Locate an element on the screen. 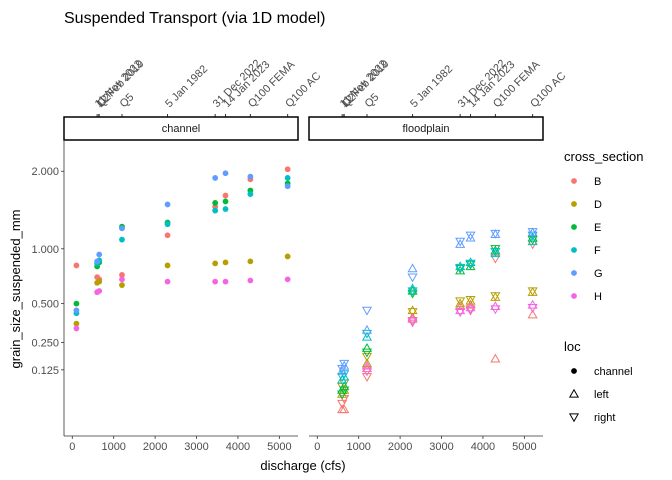 Image resolution: width=672 pixels, height=480 pixels. legend-color-label: G is located at coordinates (598, 274).